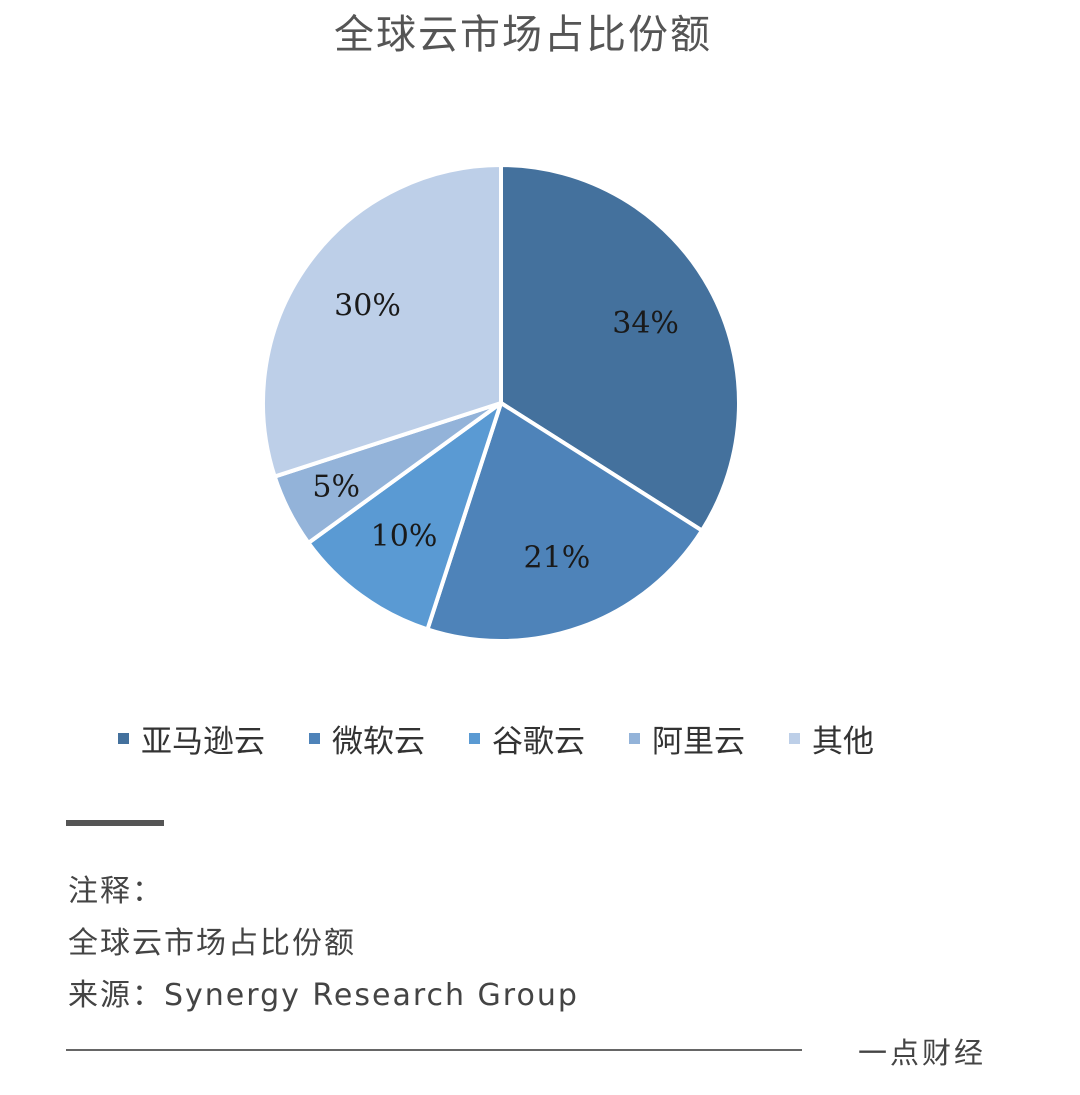 This screenshot has height=1095, width=1080. What do you see at coordinates (203, 741) in the screenshot?
I see `legend-label: 亚马逊云` at bounding box center [203, 741].